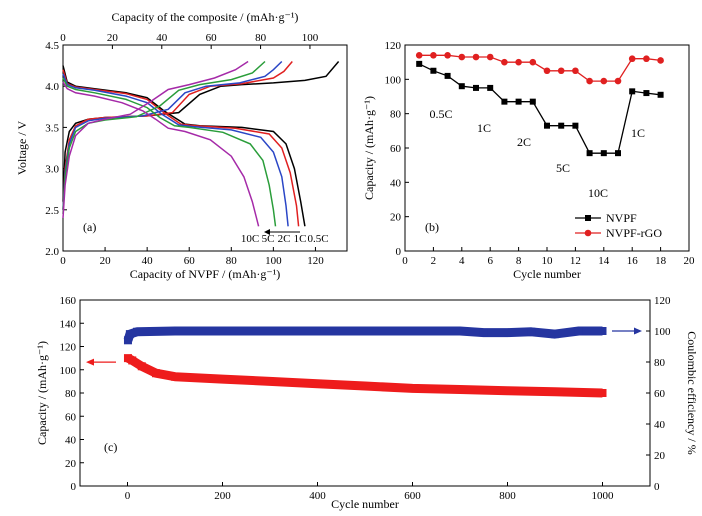 This screenshot has width=702, height=516. Describe the element at coordinates (548, 257) in the screenshot. I see `panel-b-x-ticks: 0 2 4 6 8 10 12 14 16 18 20` at that location.